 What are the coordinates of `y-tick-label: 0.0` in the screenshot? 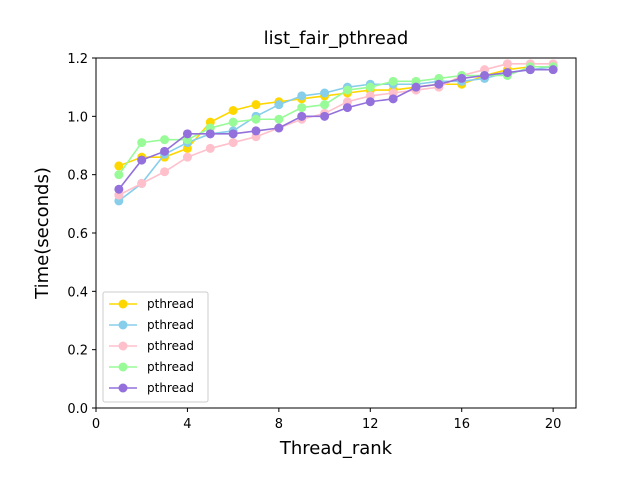 It's located at (77, 409).